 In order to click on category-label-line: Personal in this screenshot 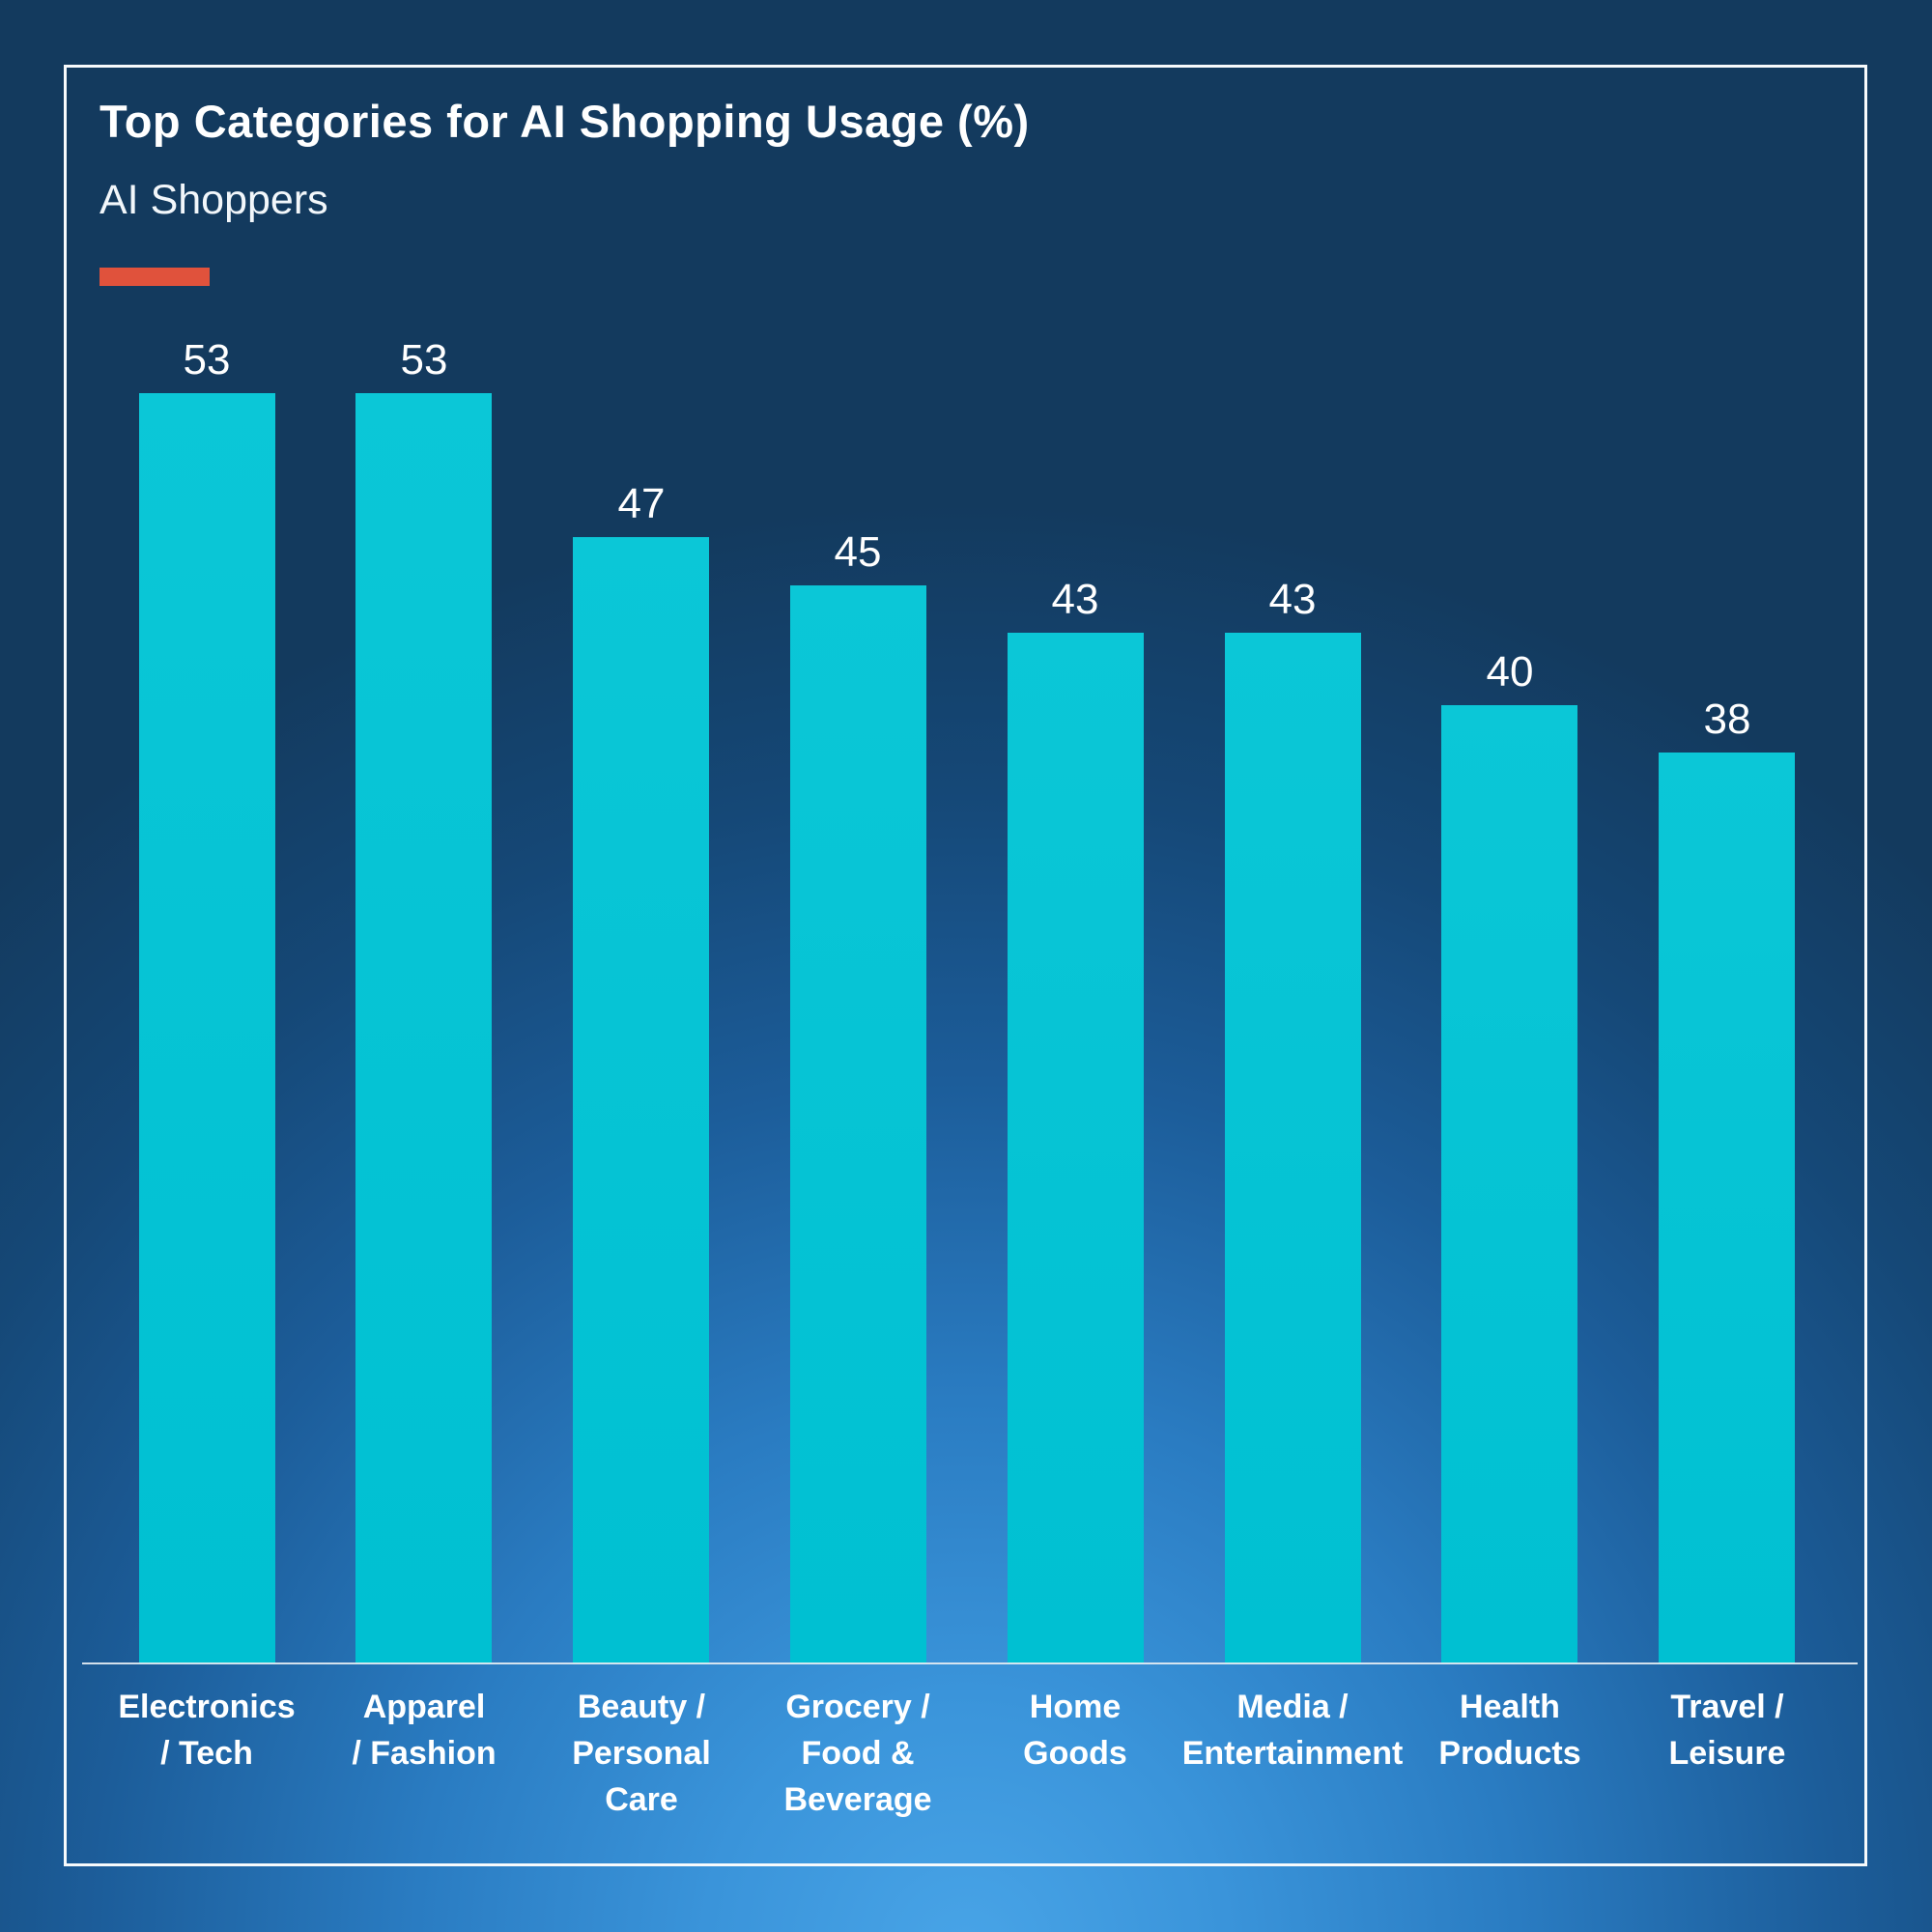, I will do `click(641, 1753)`.